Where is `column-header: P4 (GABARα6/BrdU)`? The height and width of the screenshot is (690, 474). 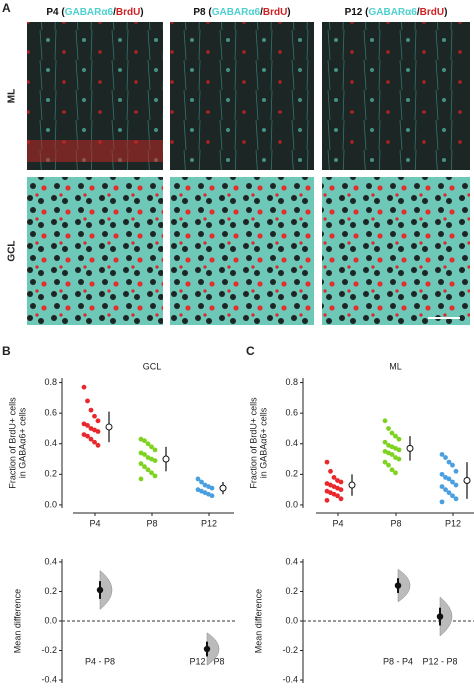 column-header: P4 (GABARα6/BrdU) is located at coordinates (94, 12).